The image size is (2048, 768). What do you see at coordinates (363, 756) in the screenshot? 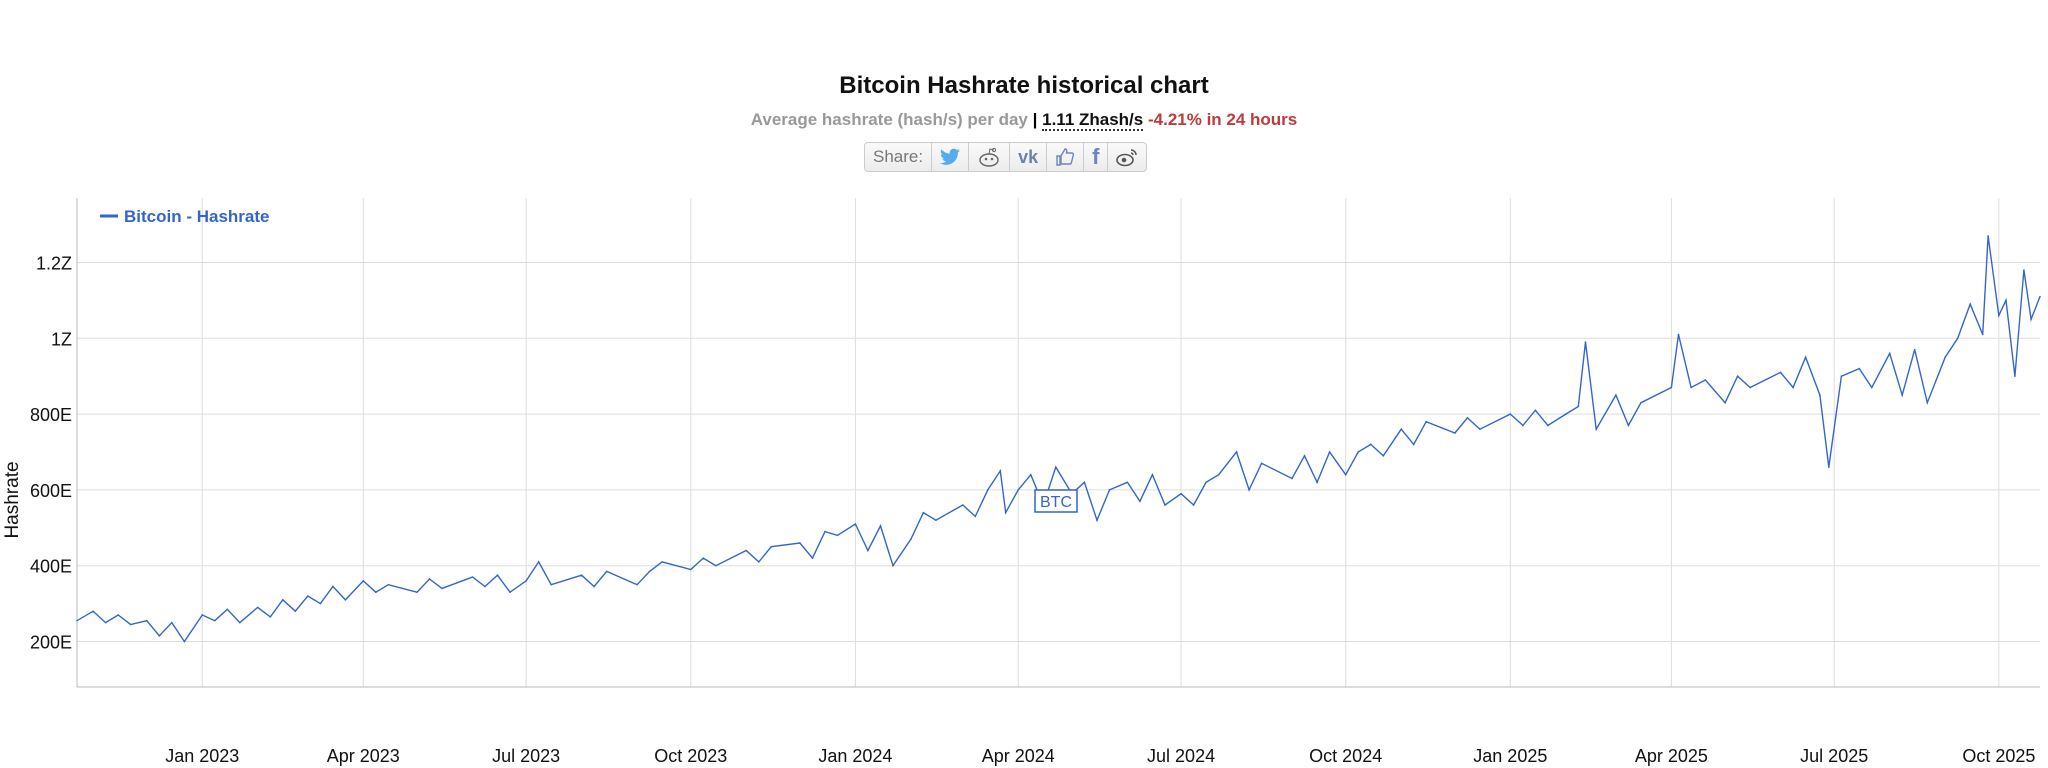
I see `x-tick-label: Apr 2023` at bounding box center [363, 756].